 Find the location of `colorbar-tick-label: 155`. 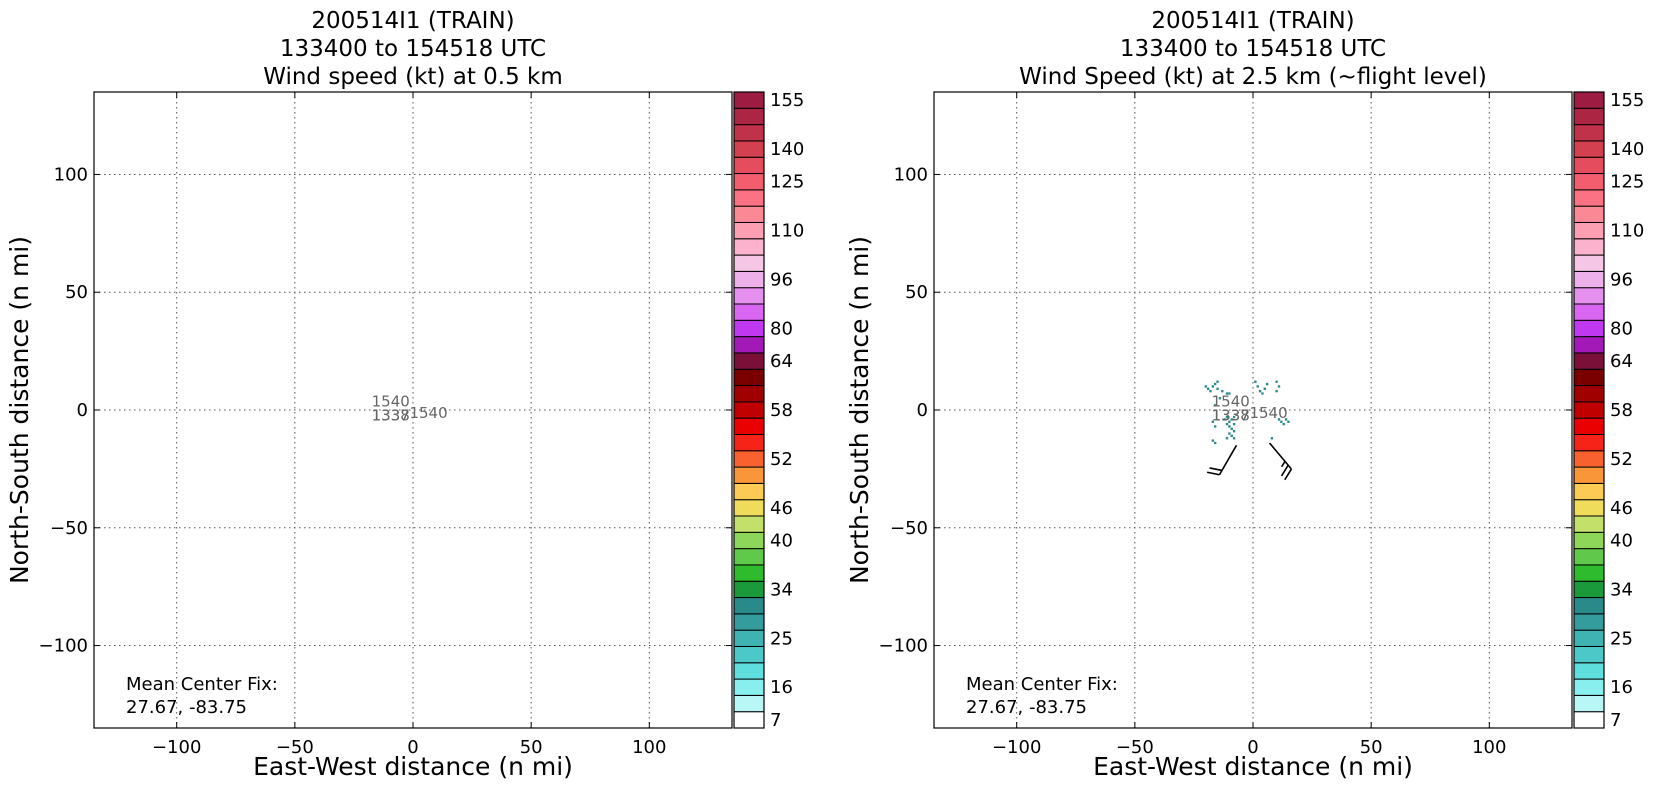

colorbar-tick-label: 155 is located at coordinates (1627, 100).